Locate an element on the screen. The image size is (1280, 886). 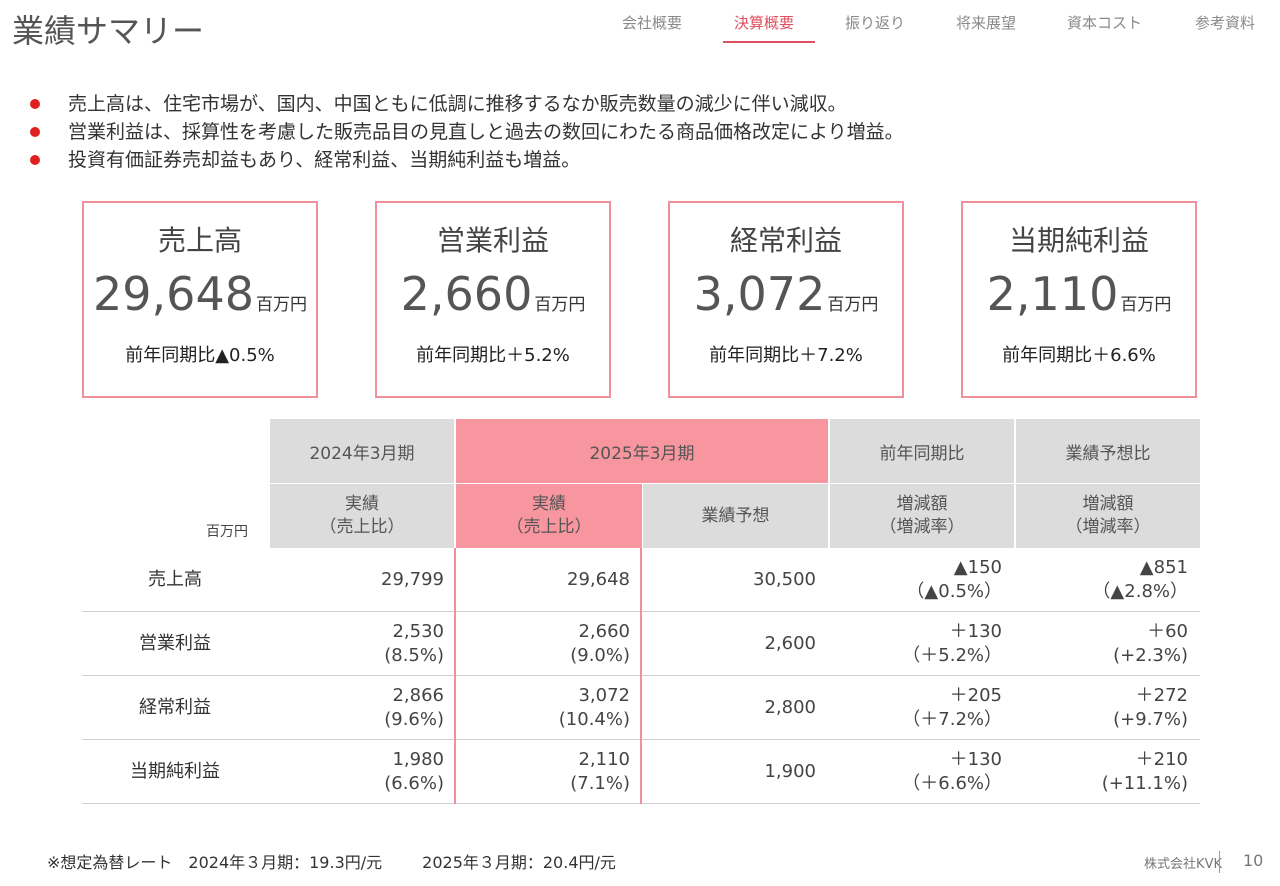
cell-fy2024: 29,799 is located at coordinates (412, 579).